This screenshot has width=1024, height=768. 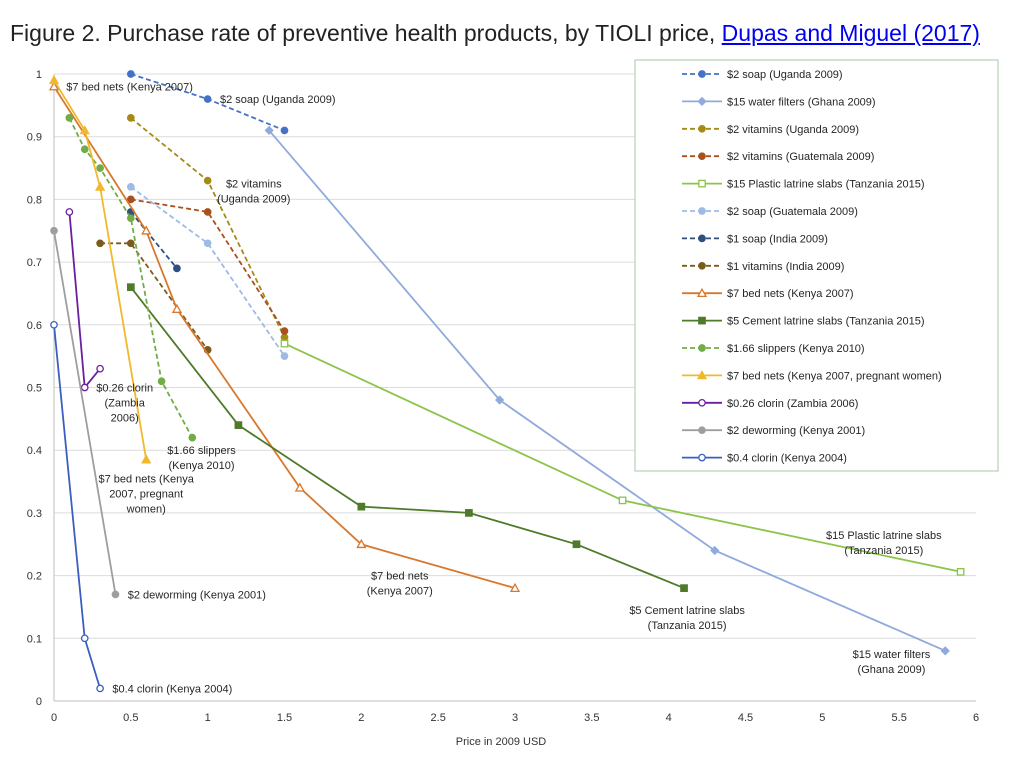 I want to click on legend-label: $1.66 slippers (Kenya 2010), so click(x=796, y=349).